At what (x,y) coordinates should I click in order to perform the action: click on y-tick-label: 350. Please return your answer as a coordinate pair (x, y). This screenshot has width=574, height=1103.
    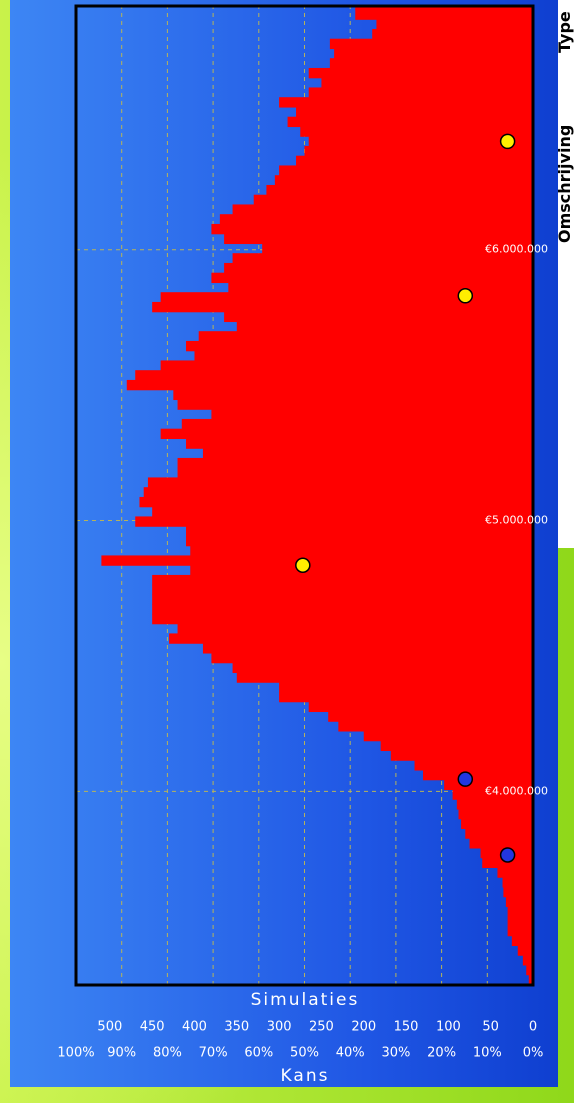
    Looking at the image, I should click on (236, 1027).